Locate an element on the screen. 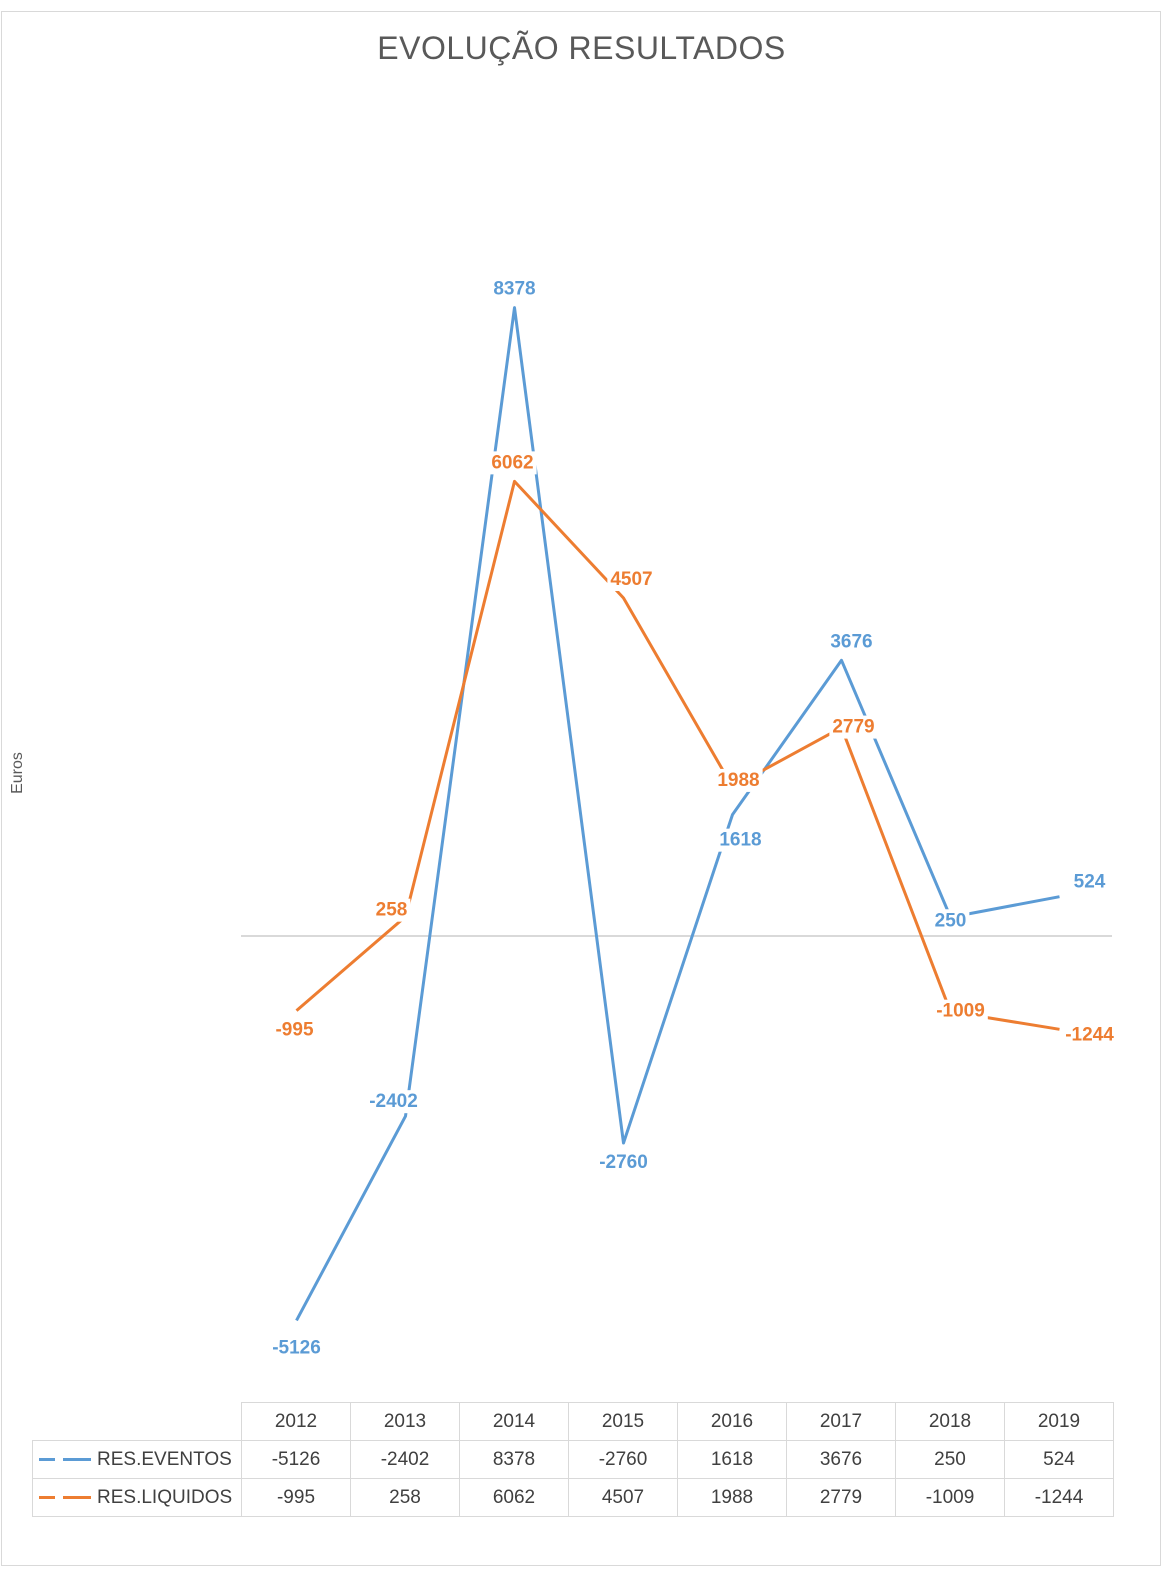 The image size is (1163, 1570). table-cell: 1618 is located at coordinates (732, 1459).